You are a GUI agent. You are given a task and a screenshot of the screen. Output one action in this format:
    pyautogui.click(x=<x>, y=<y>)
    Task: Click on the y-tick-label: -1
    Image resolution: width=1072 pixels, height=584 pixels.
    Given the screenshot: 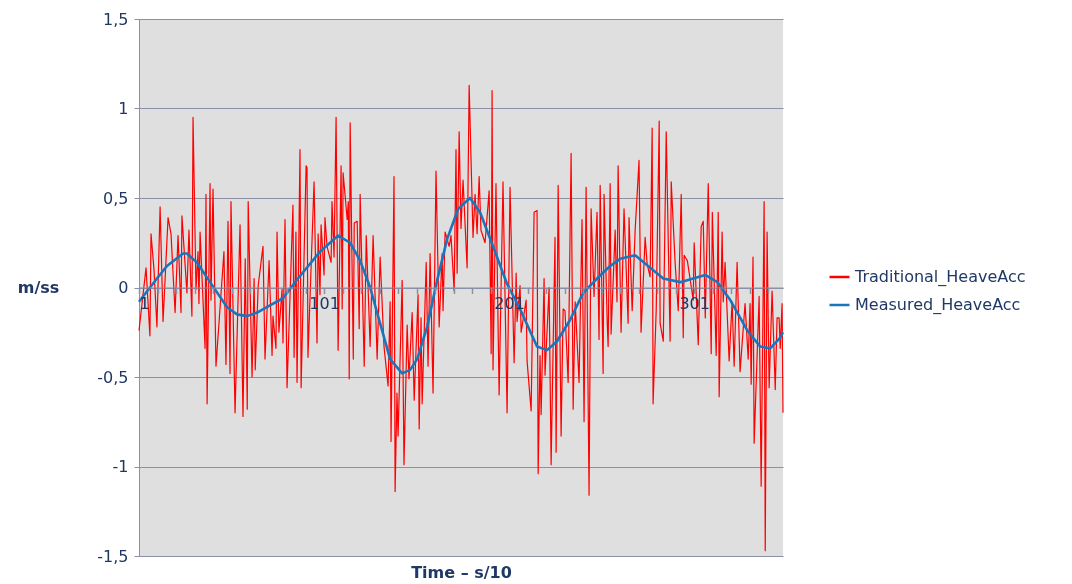 What is the action you would take?
    pyautogui.click(x=120, y=466)
    